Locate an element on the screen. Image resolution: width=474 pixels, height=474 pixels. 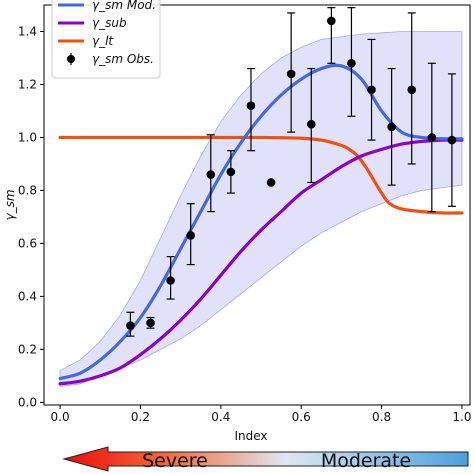
y-tick-label: 0.6 is located at coordinates (27, 243).